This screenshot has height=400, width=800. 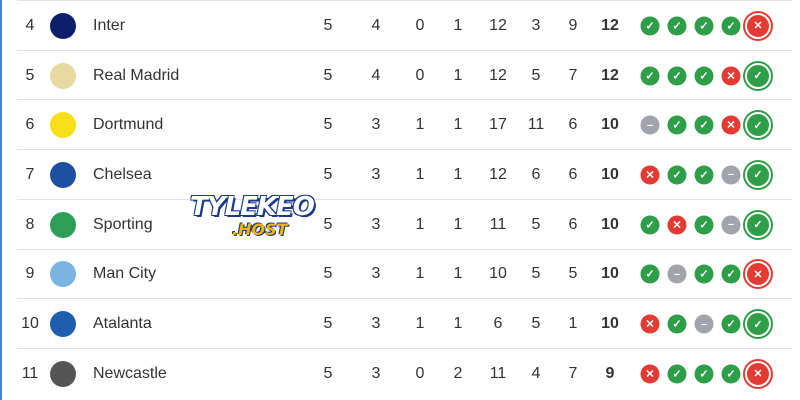 What do you see at coordinates (122, 174) in the screenshot?
I see `team-name: Chelsea` at bounding box center [122, 174].